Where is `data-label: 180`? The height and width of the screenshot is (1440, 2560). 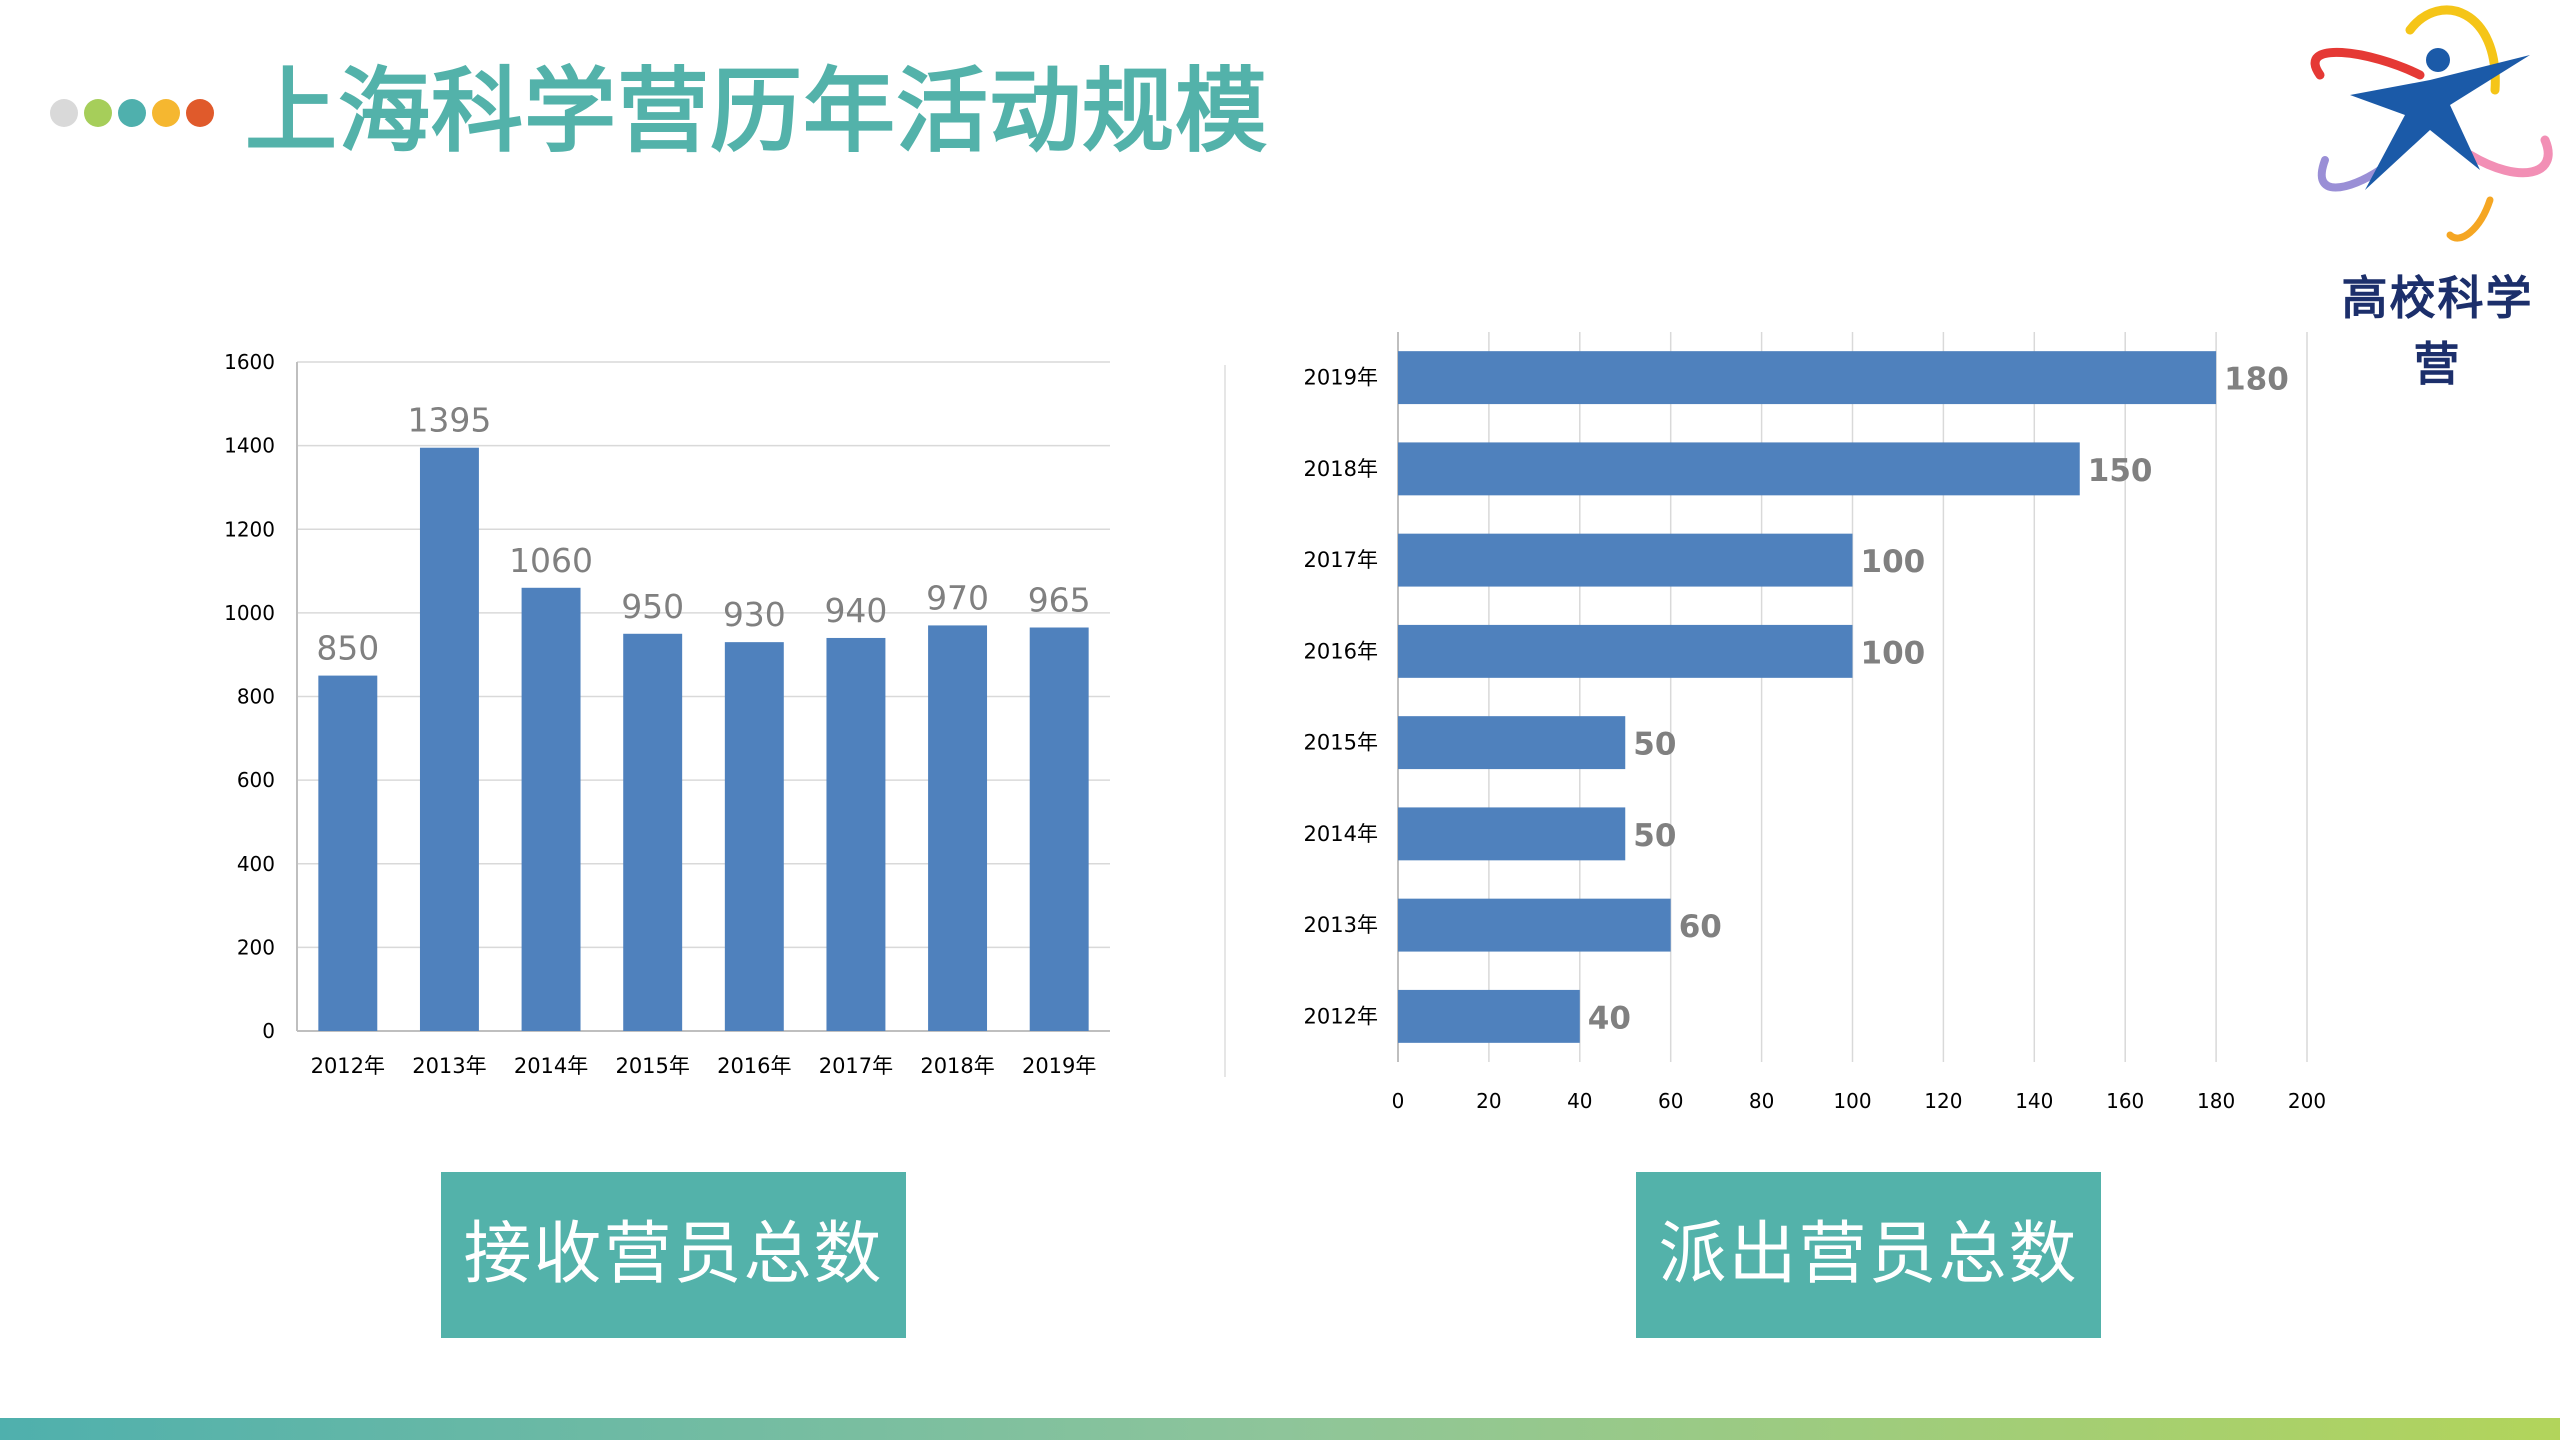
data-label: 180 is located at coordinates (2256, 380).